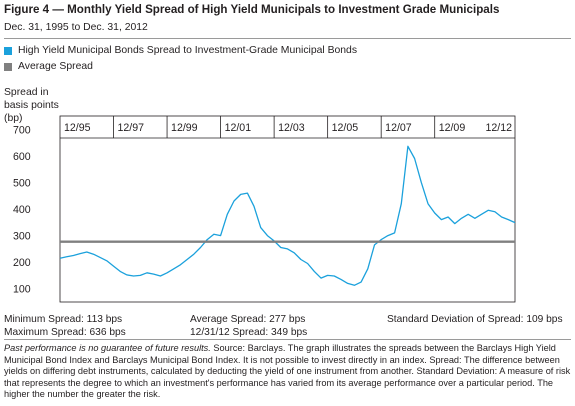 The width and height of the screenshot is (575, 406). Describe the element at coordinates (55, 66) in the screenshot. I see `legend-label-average: Average Spread` at that location.